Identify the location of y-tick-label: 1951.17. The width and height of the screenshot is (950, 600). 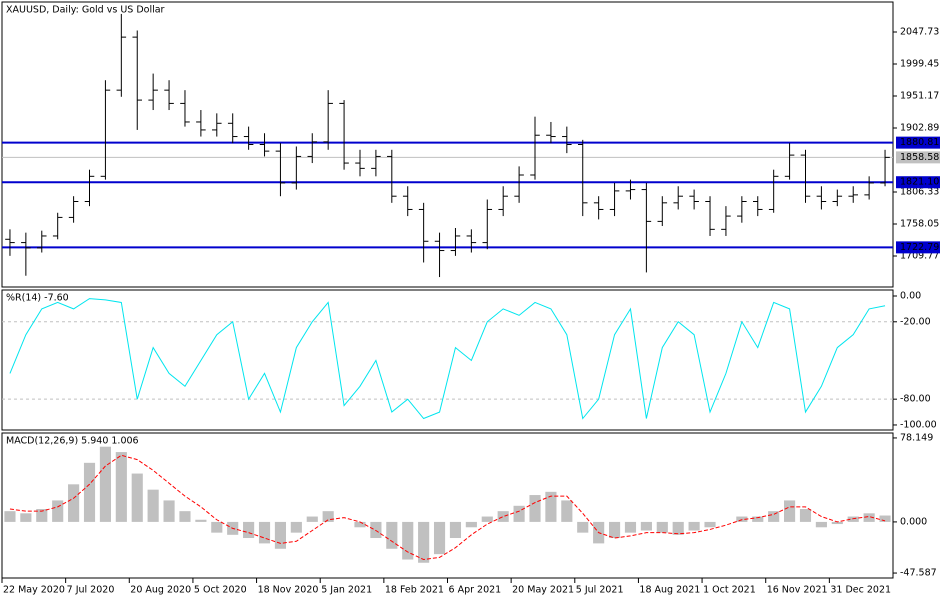
(919, 96).